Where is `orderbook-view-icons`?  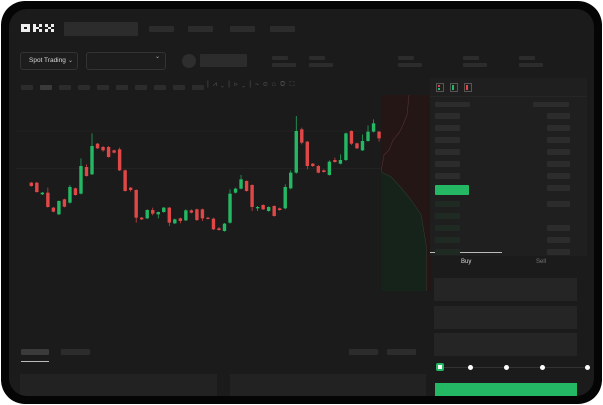
orderbook-view-icons is located at coordinates (456, 87).